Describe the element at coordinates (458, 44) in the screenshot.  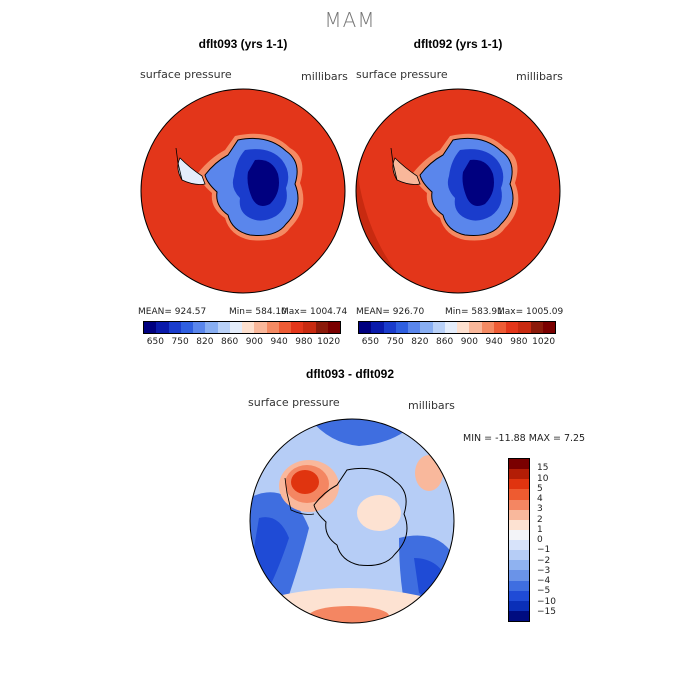
I see `right-panel-title: dflt092 (yrs 1-1)` at that location.